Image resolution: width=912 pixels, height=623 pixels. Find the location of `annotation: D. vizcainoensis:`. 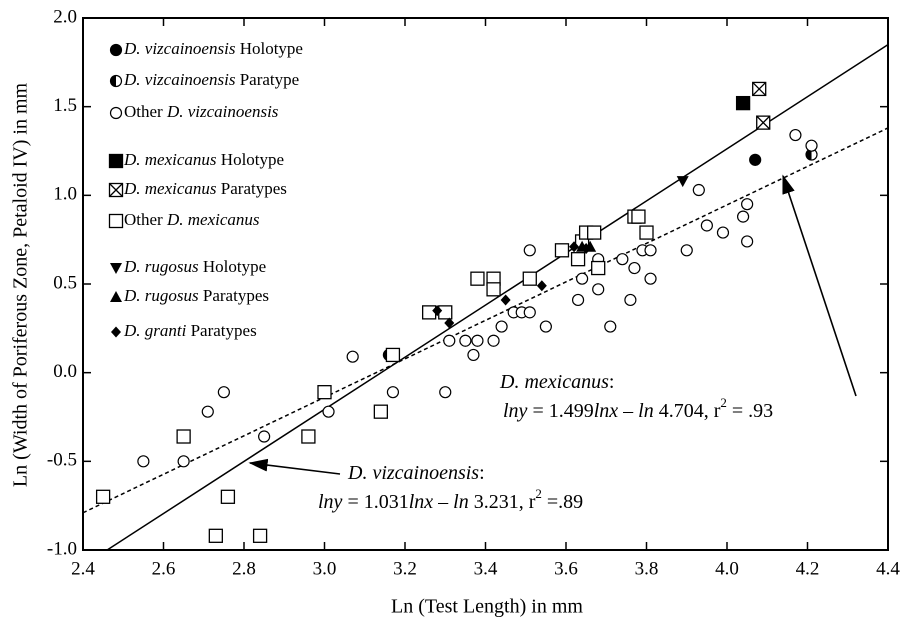

annotation: D. vizcainoensis: is located at coordinates (416, 473).